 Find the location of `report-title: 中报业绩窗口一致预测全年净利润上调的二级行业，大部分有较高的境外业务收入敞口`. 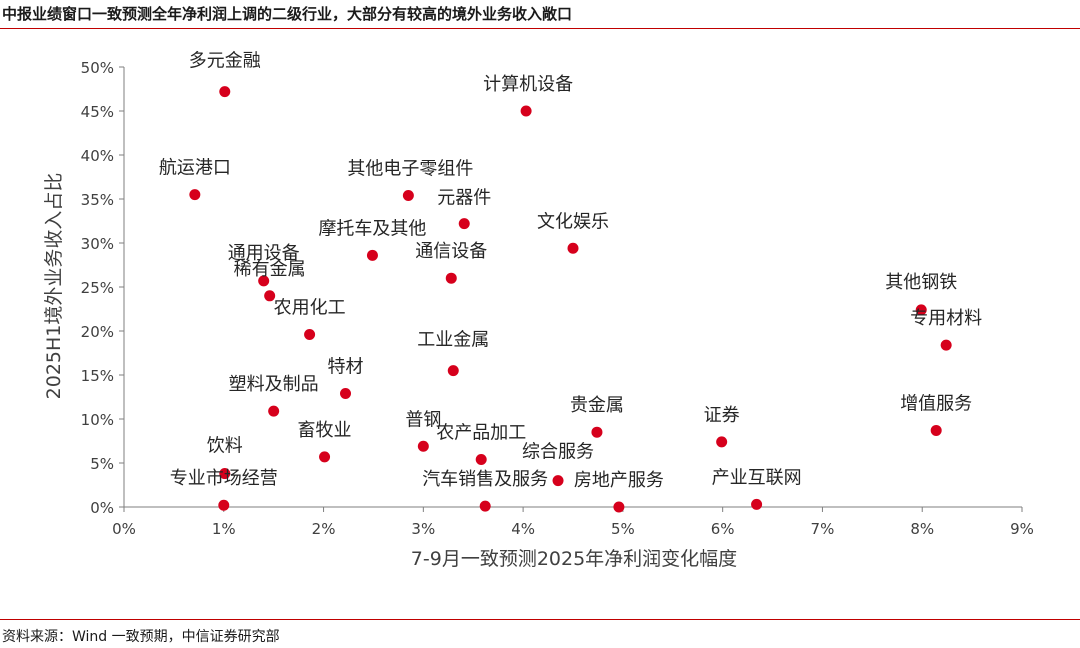

report-title: 中报业绩窗口一致预测全年净利润上调的二级行业，大部分有较高的境外业务收入敞口 is located at coordinates (287, 14).